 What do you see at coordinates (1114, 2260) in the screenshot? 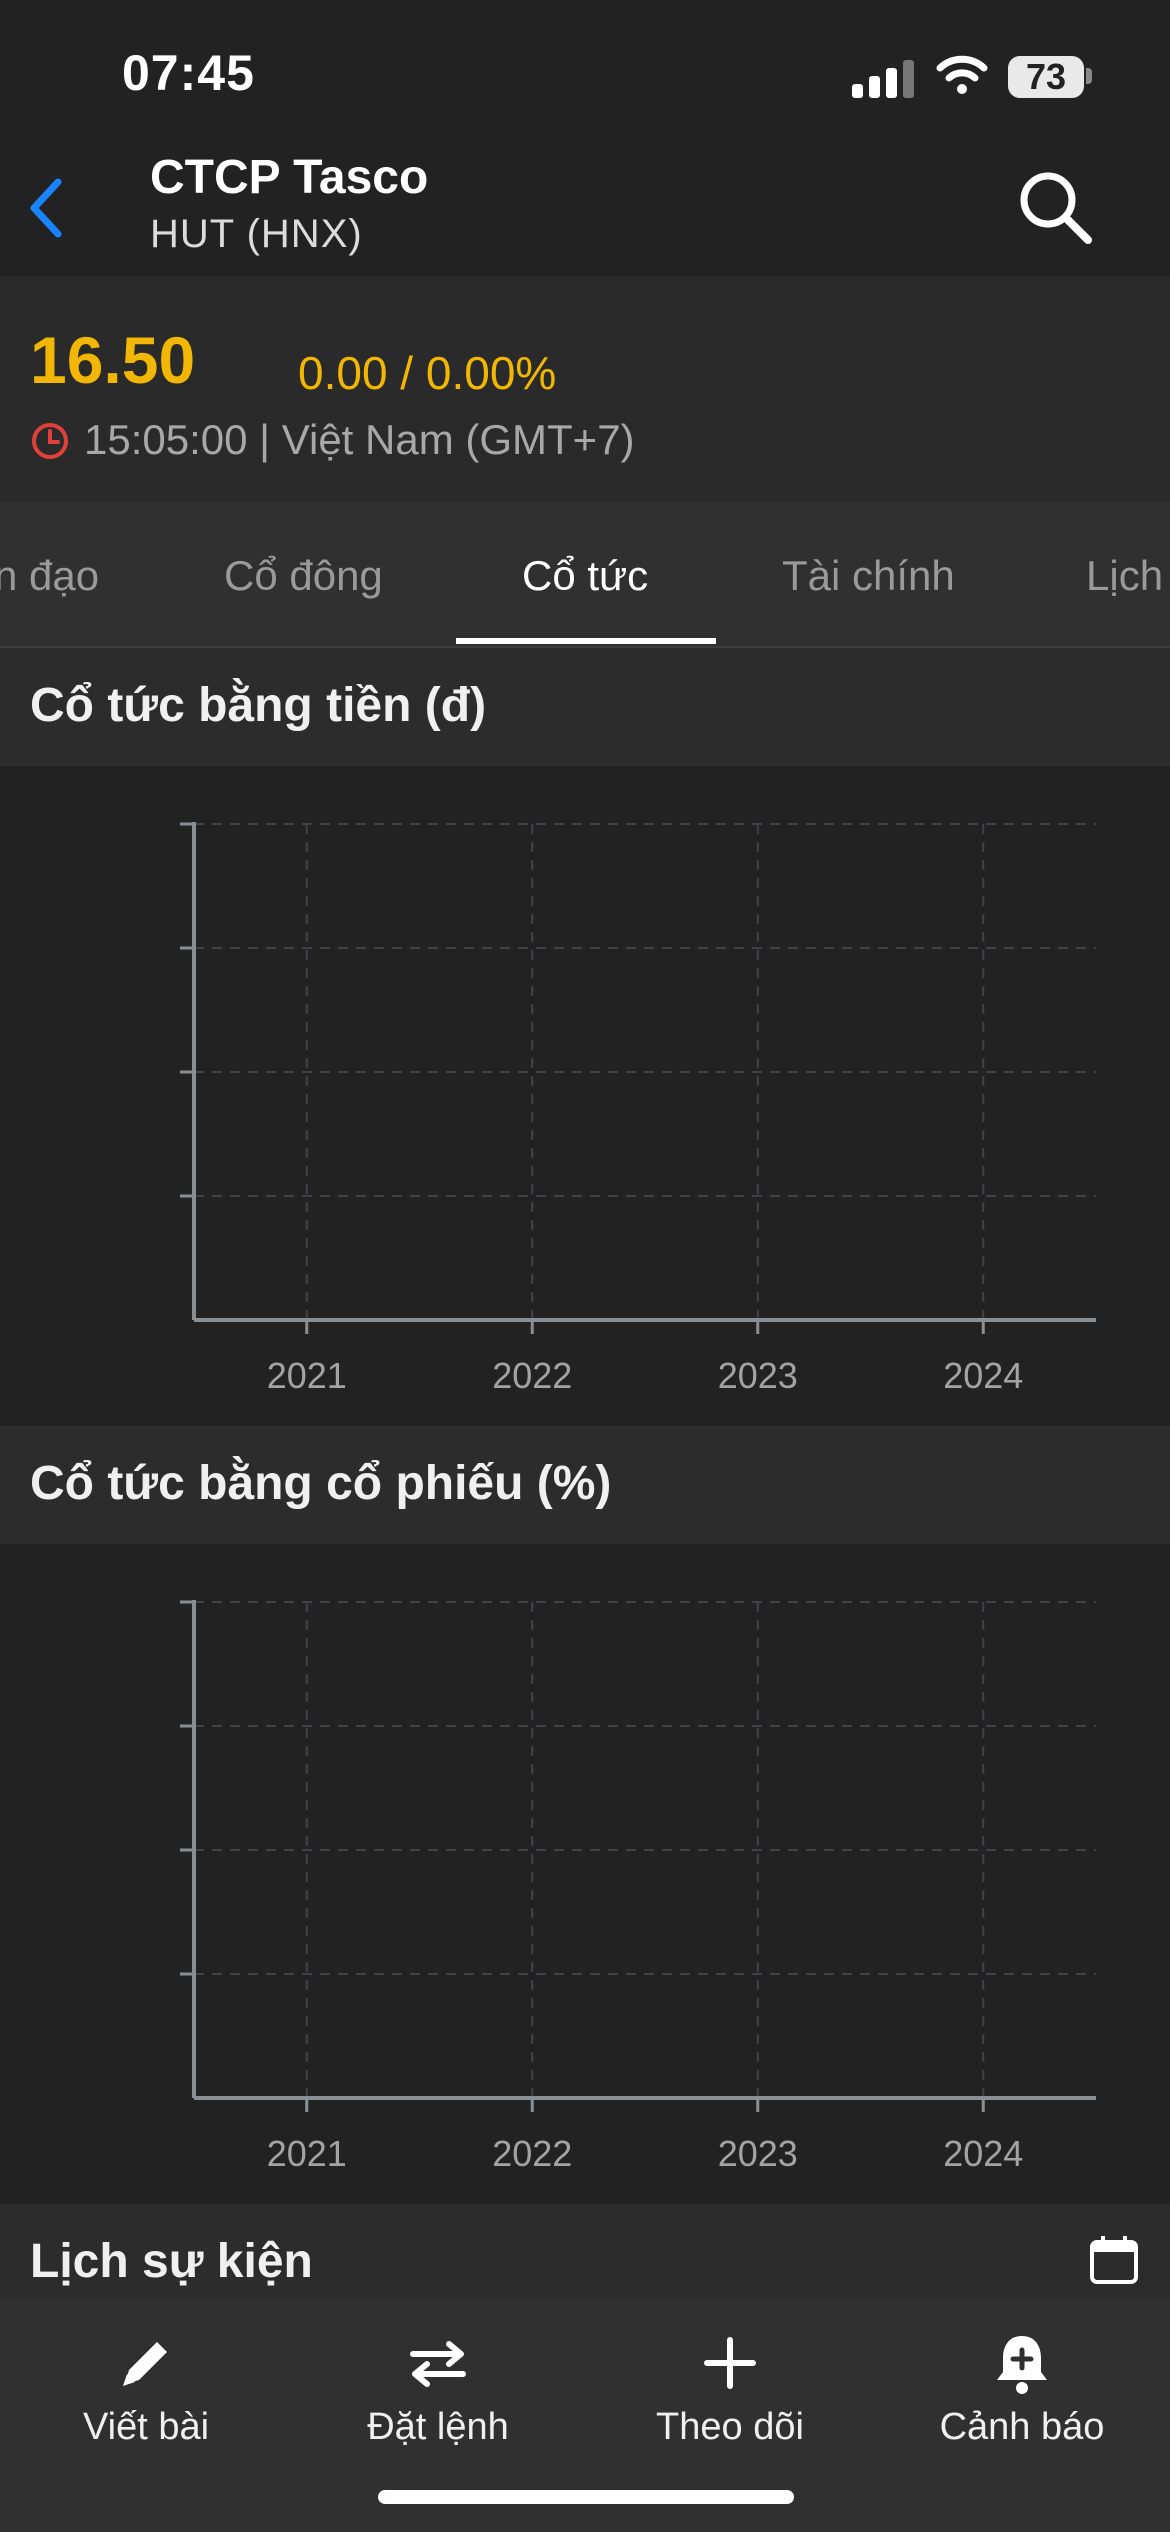
I see `calendar-icon` at bounding box center [1114, 2260].